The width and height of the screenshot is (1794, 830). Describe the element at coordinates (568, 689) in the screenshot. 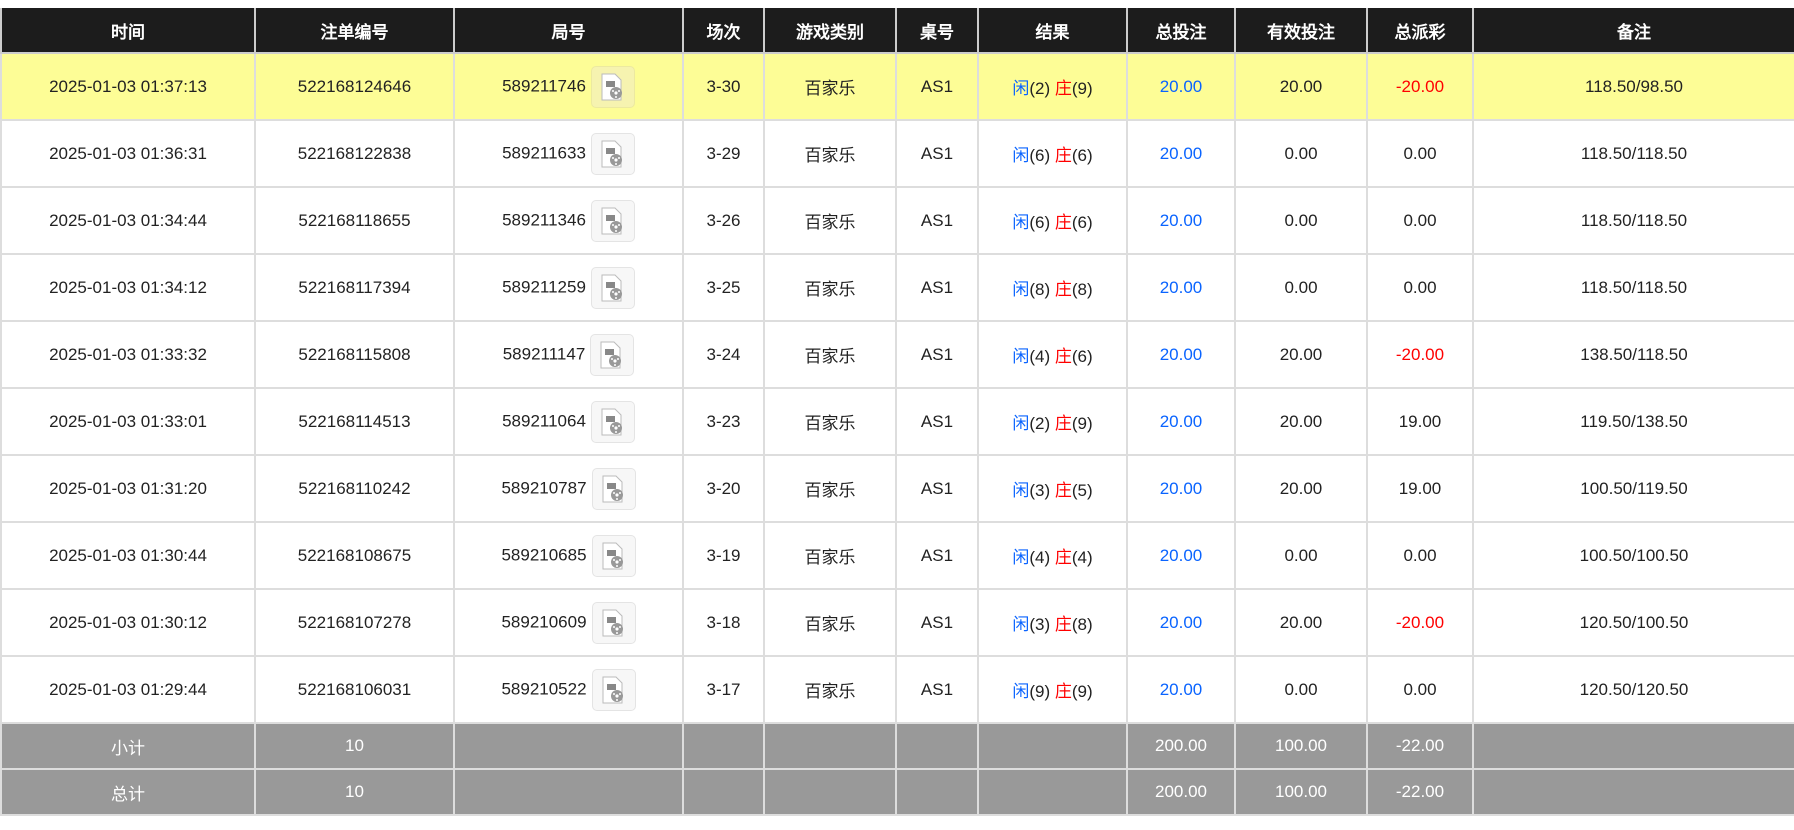

I see `round-cell: 589210522` at that location.